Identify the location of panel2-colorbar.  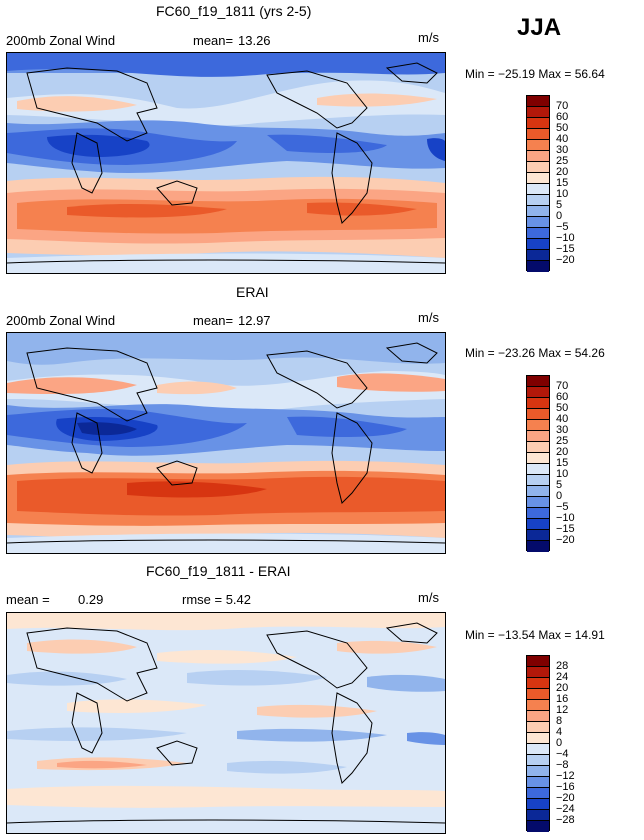
(538, 463).